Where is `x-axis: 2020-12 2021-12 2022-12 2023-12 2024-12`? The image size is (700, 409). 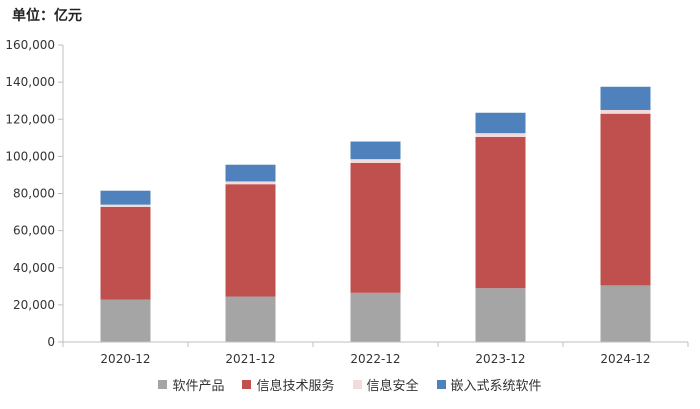 x-axis: 2020-12 2021-12 2022-12 2023-12 2024-12 is located at coordinates (375, 353).